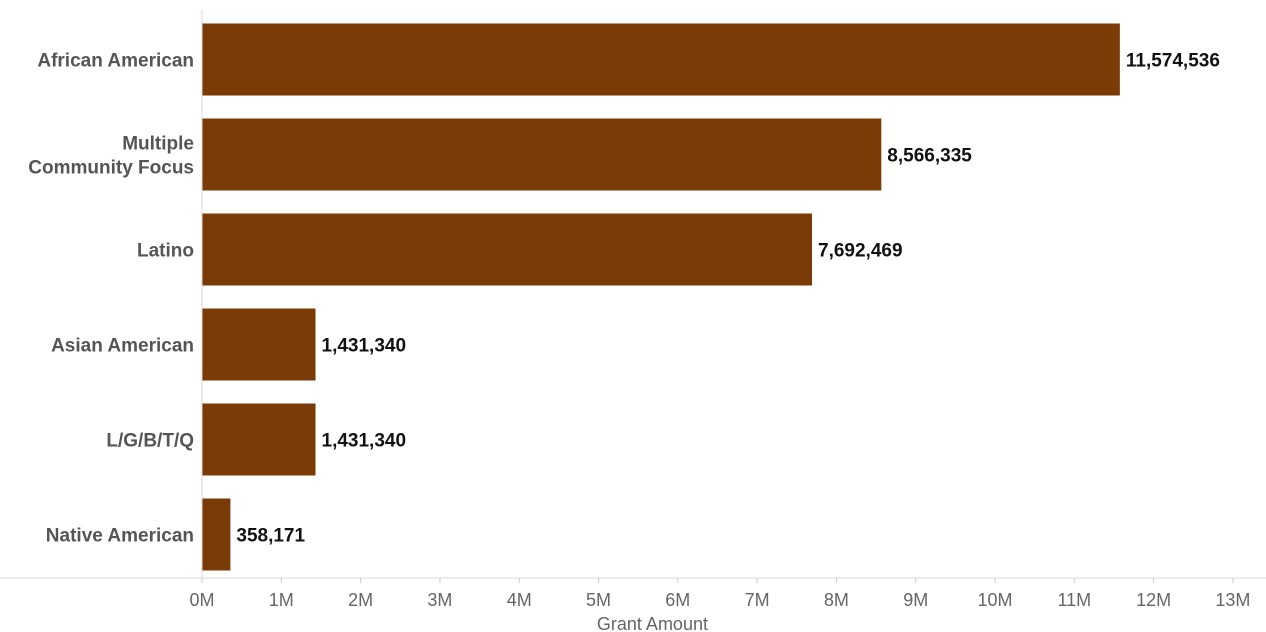  What do you see at coordinates (836, 600) in the screenshot?
I see `x-tick-label: 8M` at bounding box center [836, 600].